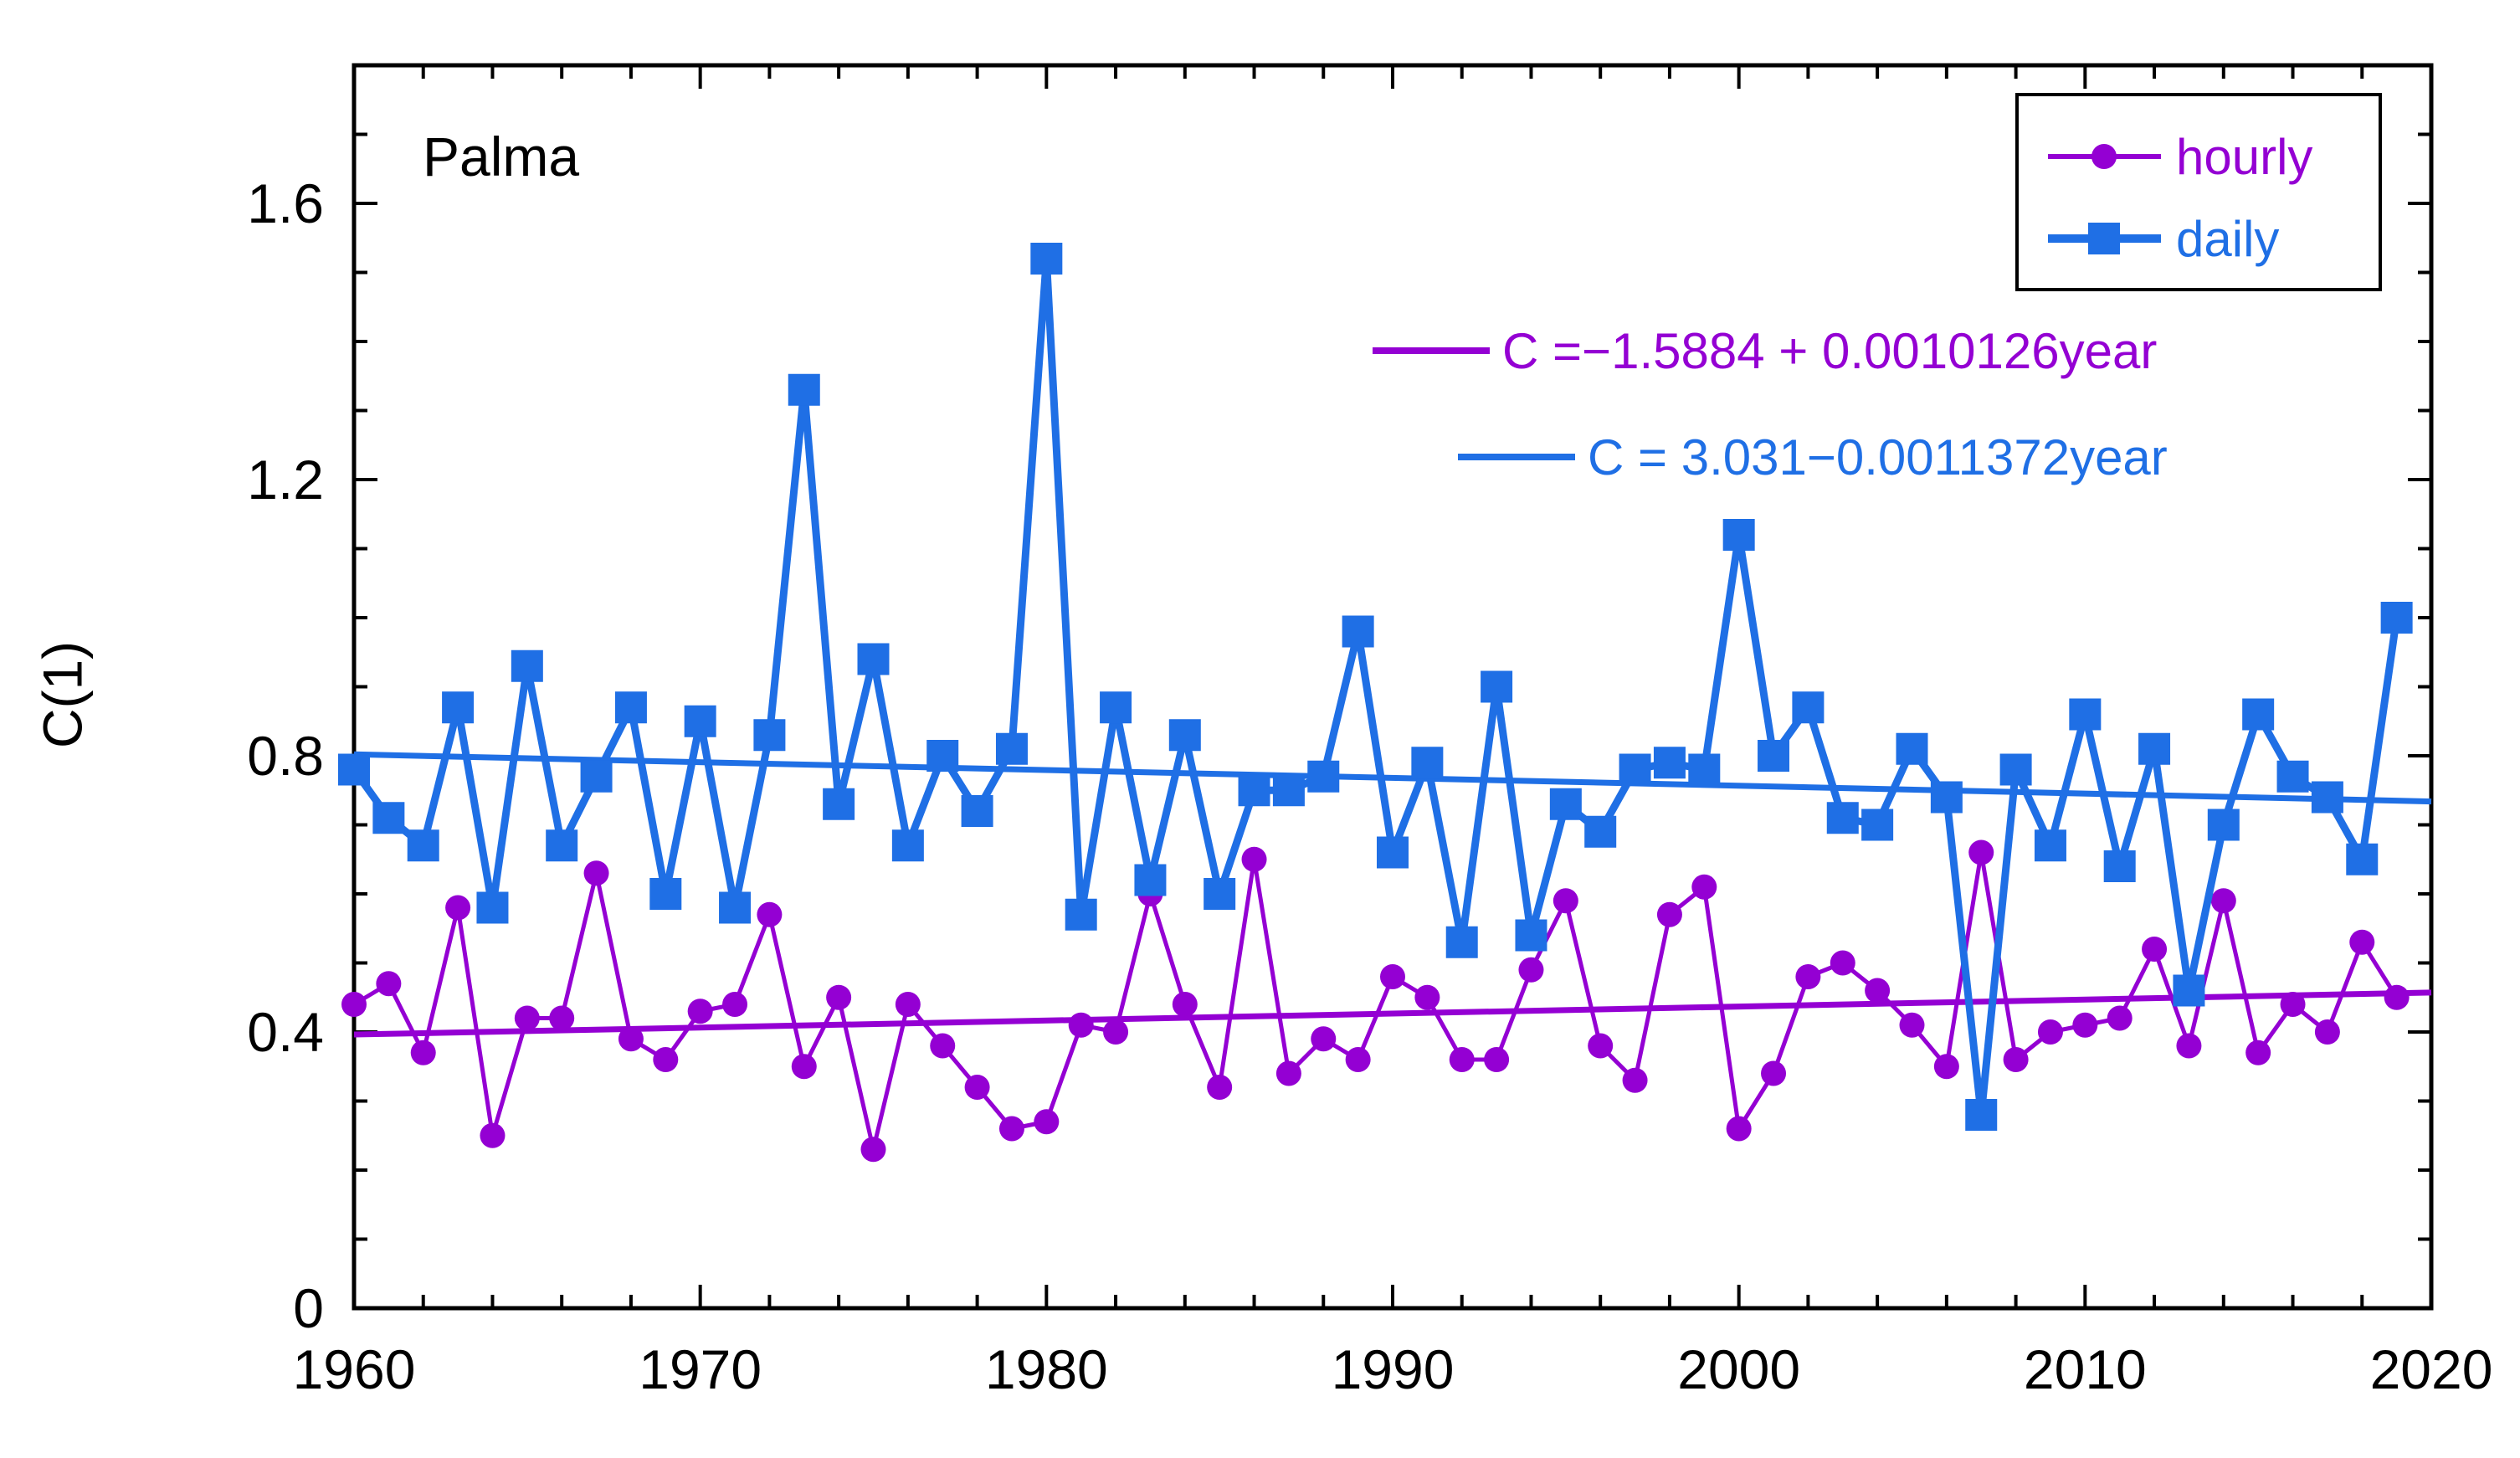 Image resolution: width=2520 pixels, height=1458 pixels. Describe the element at coordinates (1392, 1013) in the screenshot. I see `hourly-trend-line` at that location.